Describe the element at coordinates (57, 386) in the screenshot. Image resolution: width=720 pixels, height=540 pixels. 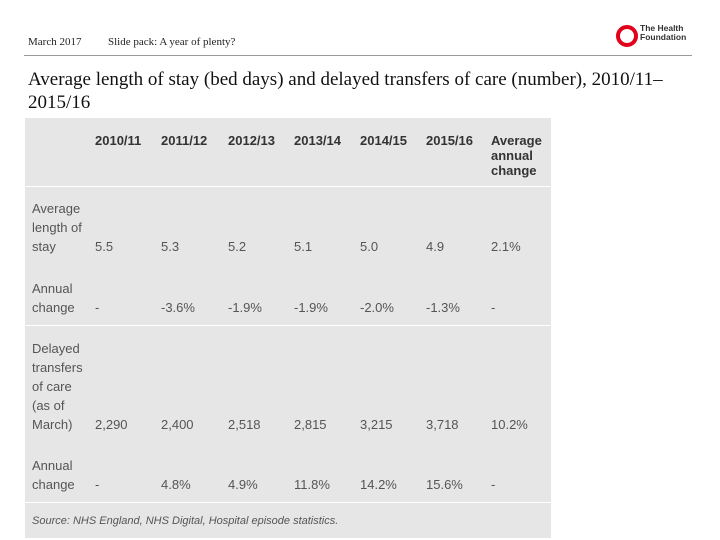
I see `row-label: Delayed transfers of care (as of March)` at that location.